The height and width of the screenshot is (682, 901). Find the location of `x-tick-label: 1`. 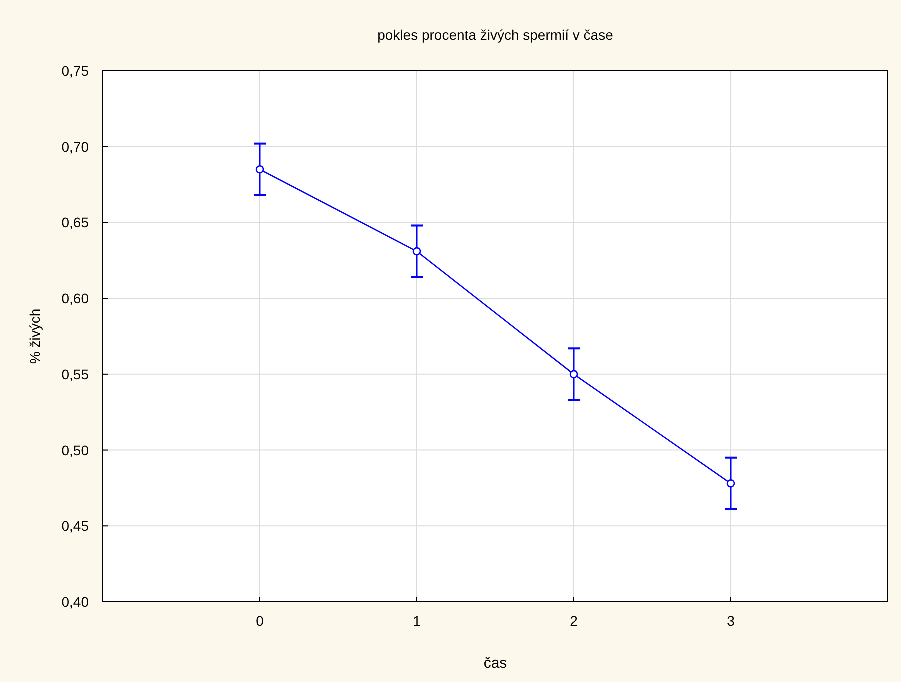

x-tick-label: 1 is located at coordinates (417, 621).